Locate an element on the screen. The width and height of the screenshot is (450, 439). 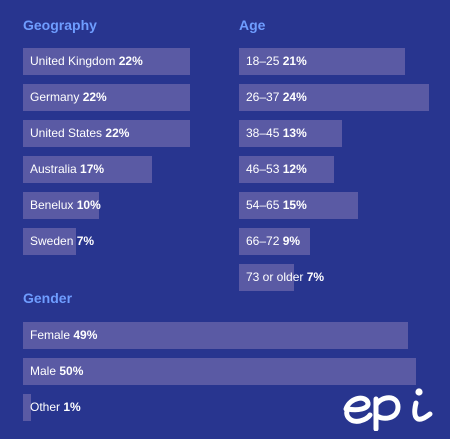
epi-logo: epi is located at coordinates (388, 409).